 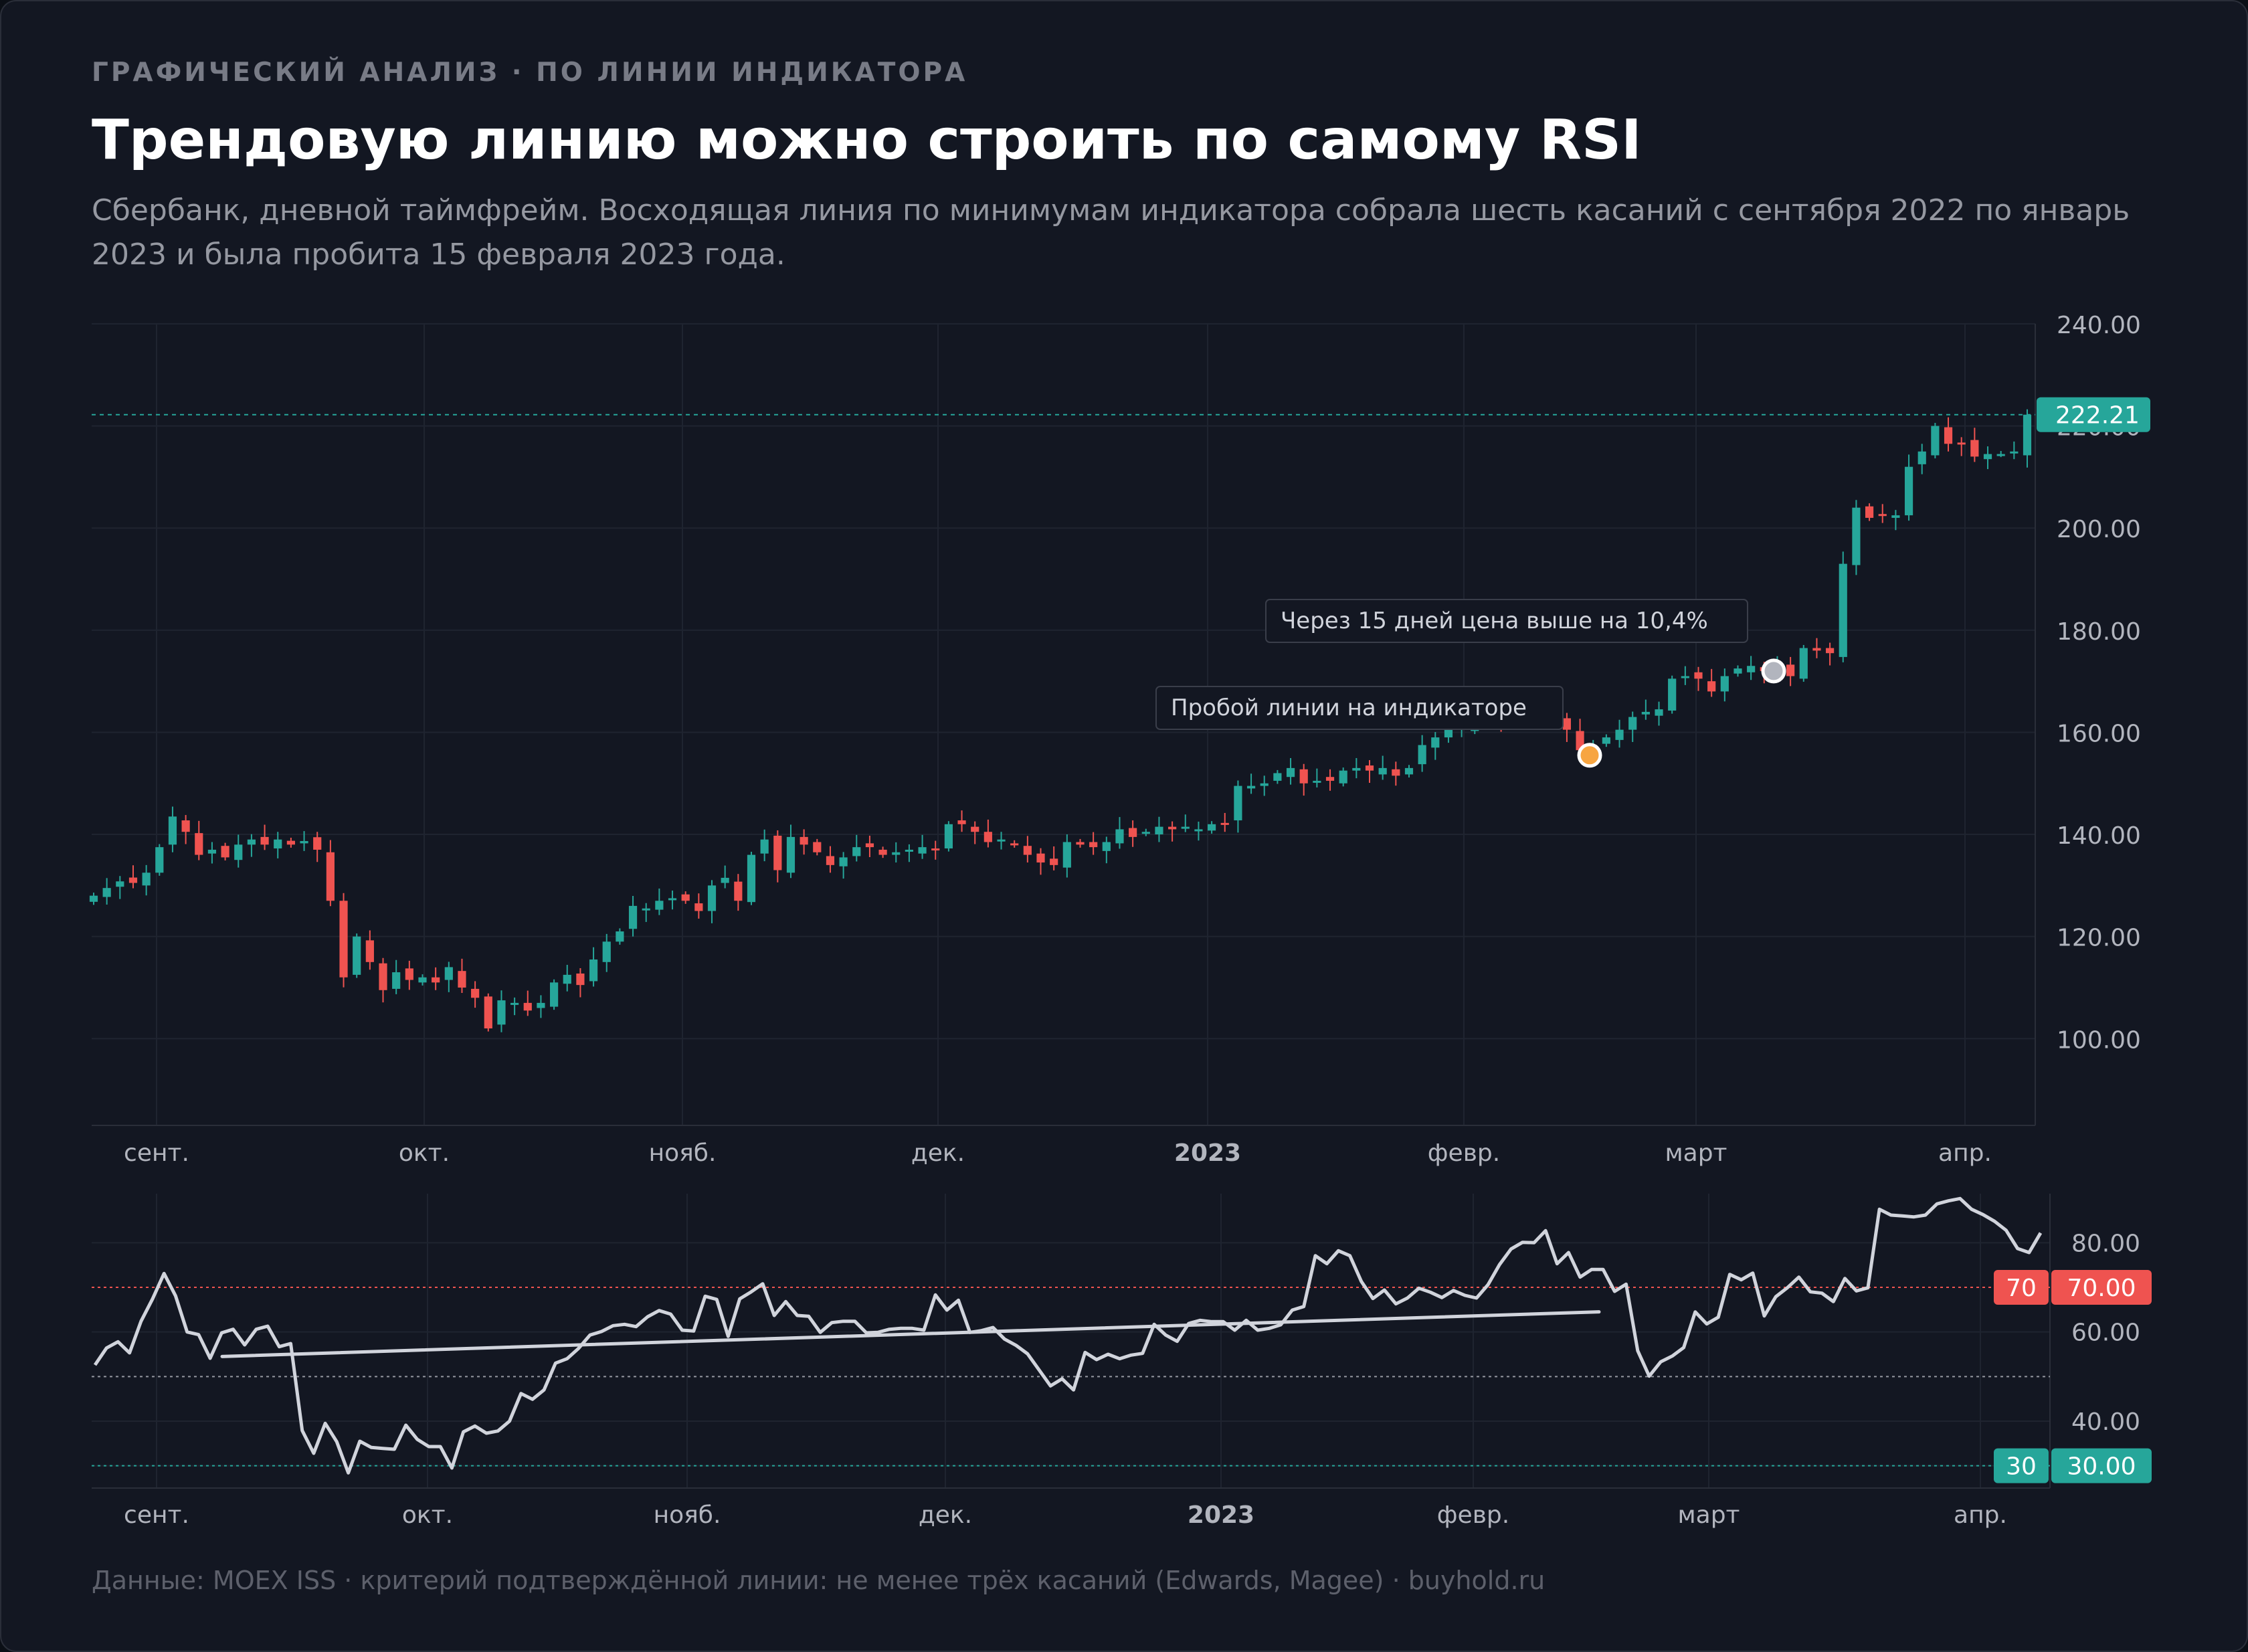 What do you see at coordinates (2105, 1333) in the screenshot?
I see `rsi-tick-label: 60.00` at bounding box center [2105, 1333].